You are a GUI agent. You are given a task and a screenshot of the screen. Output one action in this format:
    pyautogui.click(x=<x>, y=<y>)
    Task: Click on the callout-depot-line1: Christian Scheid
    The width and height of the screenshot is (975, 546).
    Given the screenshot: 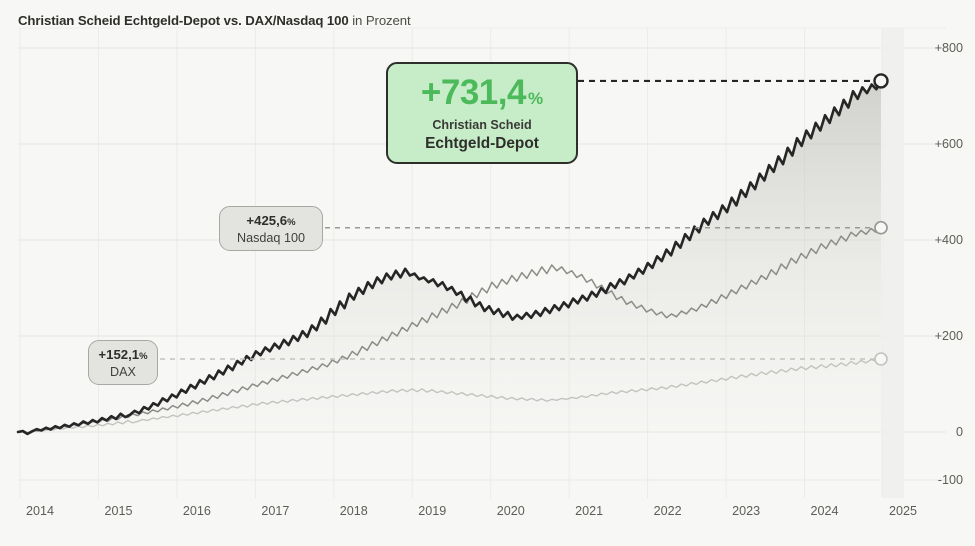 What is the action you would take?
    pyautogui.click(x=482, y=124)
    